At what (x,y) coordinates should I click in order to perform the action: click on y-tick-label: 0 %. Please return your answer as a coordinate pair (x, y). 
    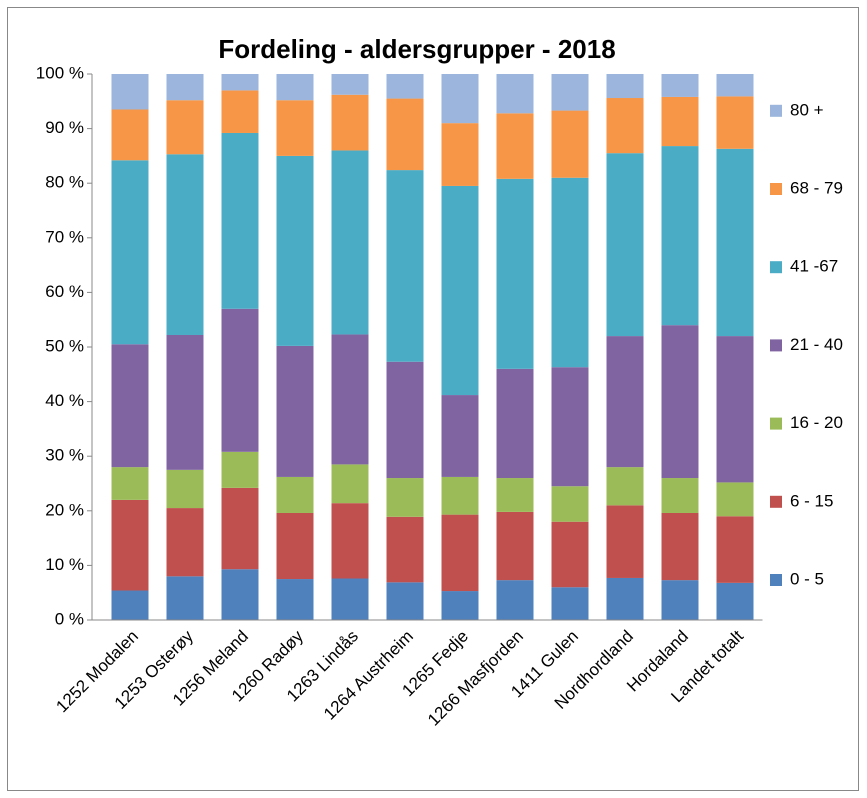
    Looking at the image, I should click on (69, 618).